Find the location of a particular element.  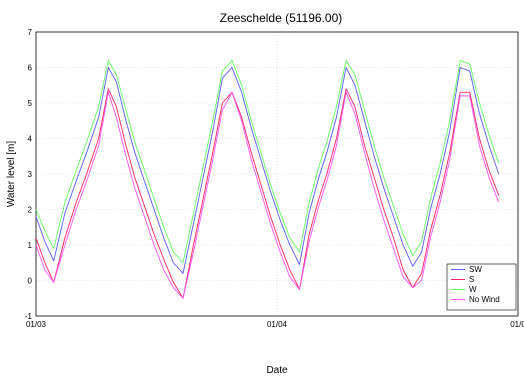

y-tick-label: -1 is located at coordinates (29, 316).